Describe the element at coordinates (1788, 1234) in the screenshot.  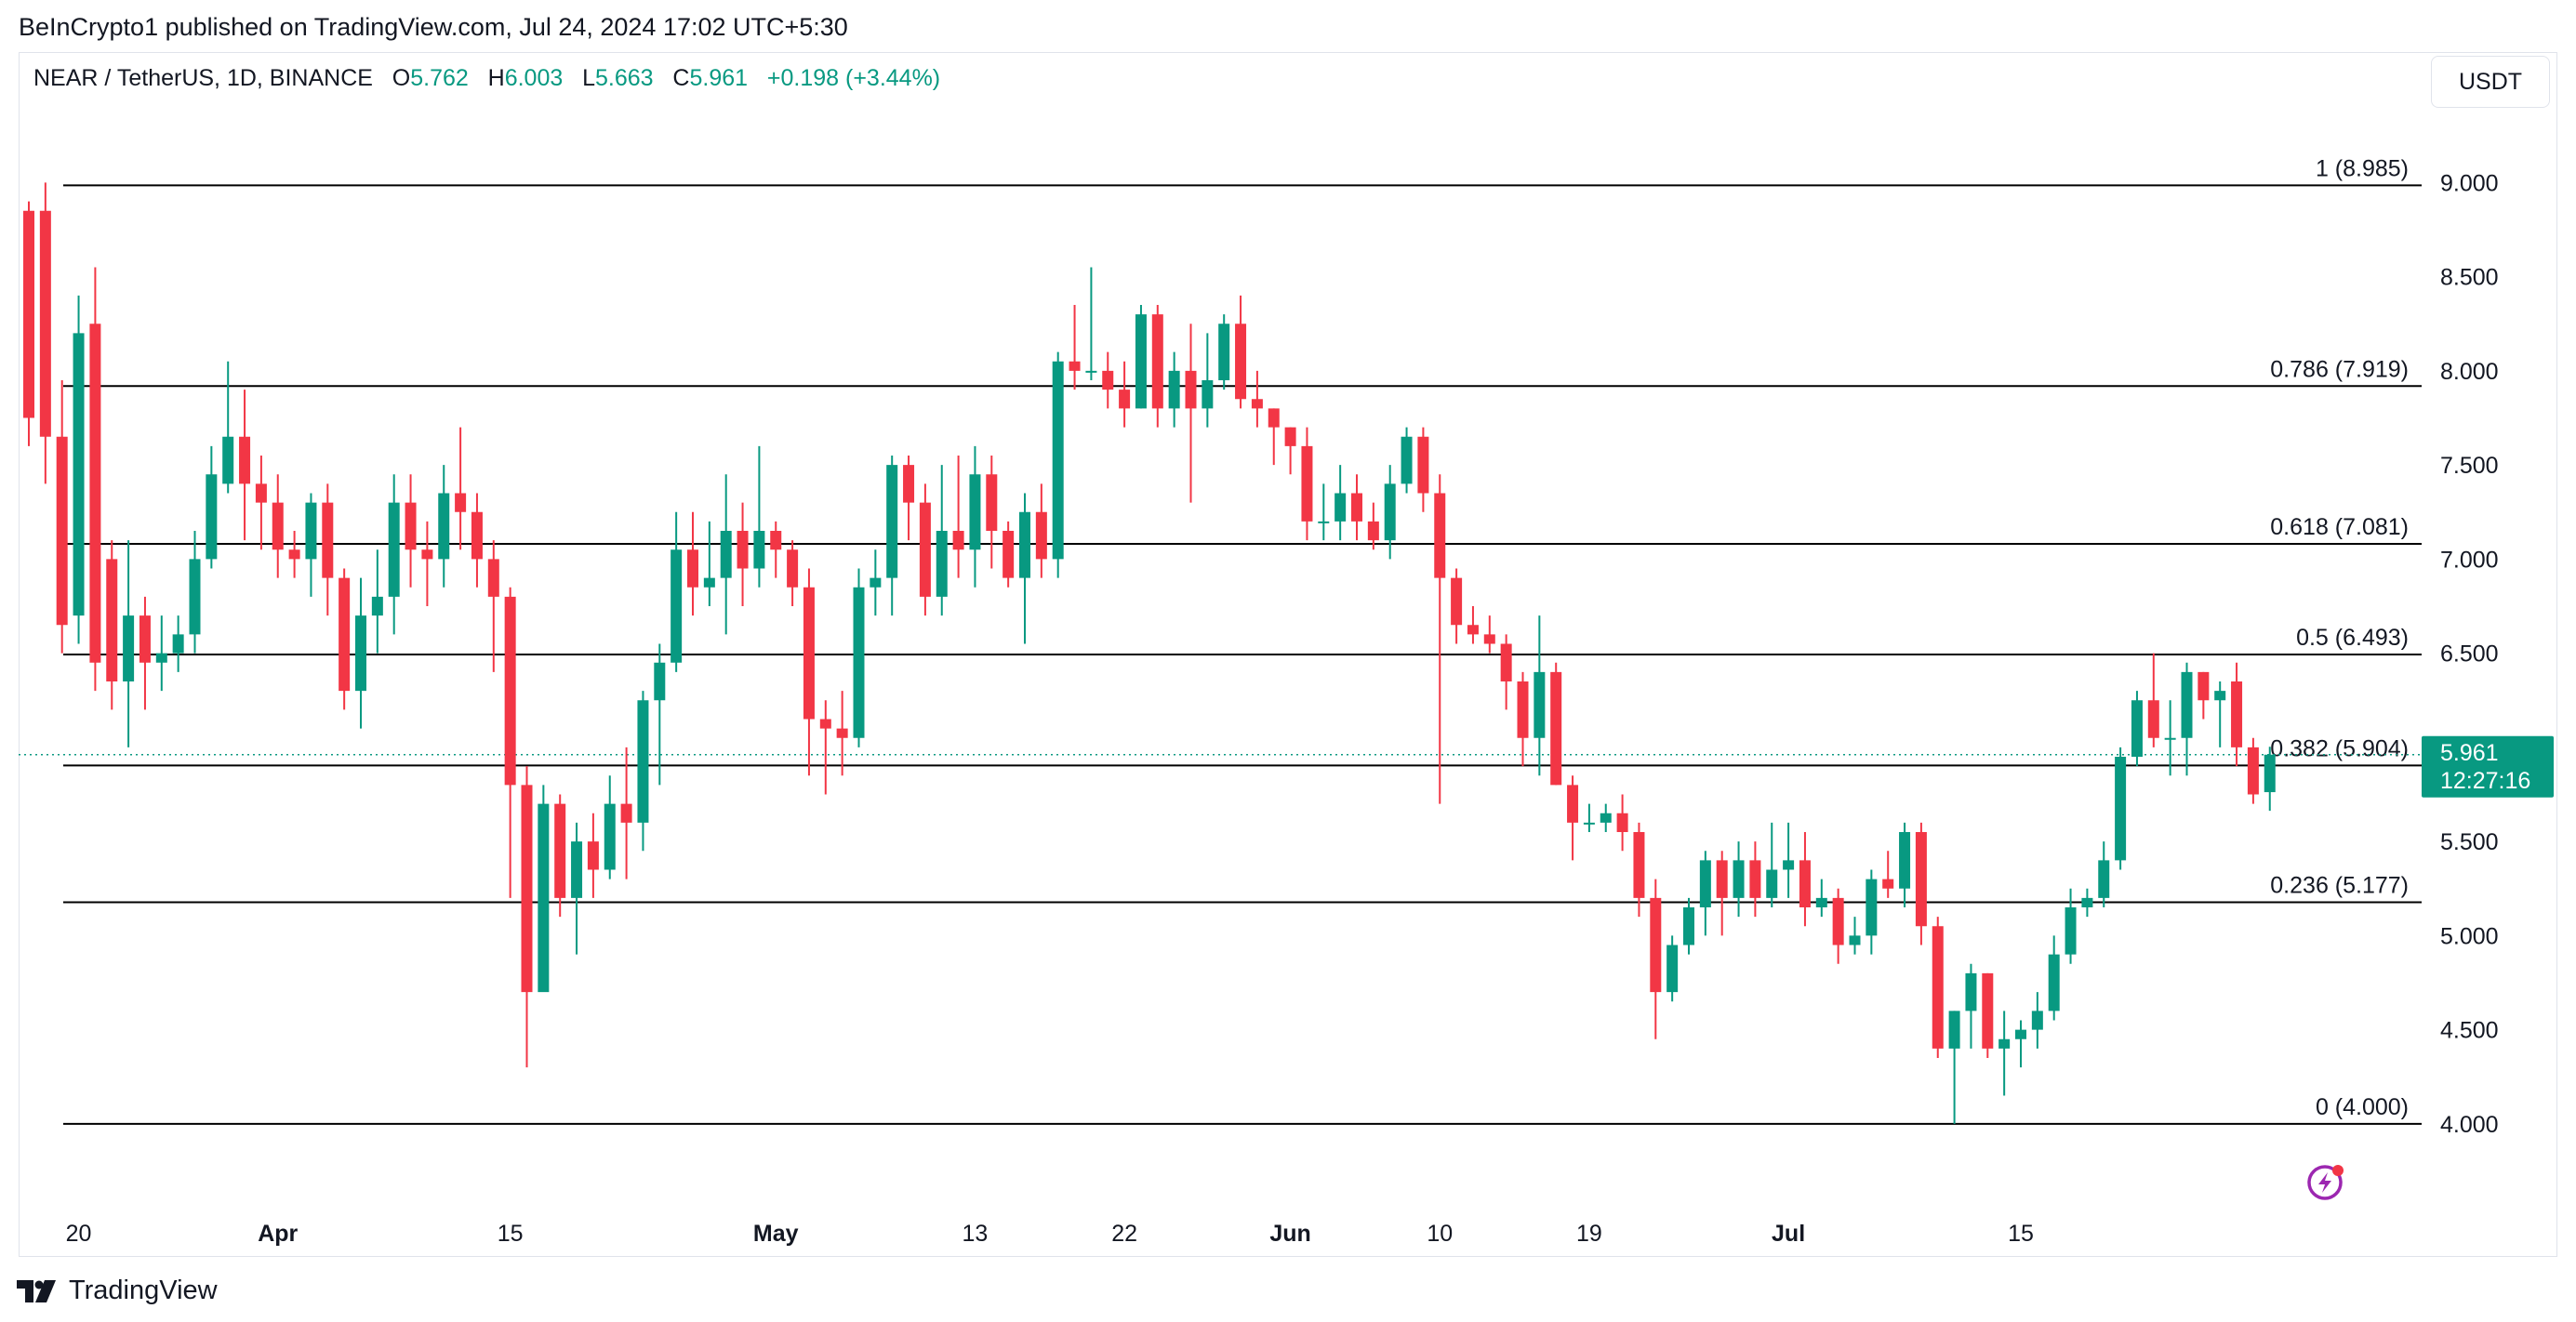
I see `x-tick-label: Jul` at that location.